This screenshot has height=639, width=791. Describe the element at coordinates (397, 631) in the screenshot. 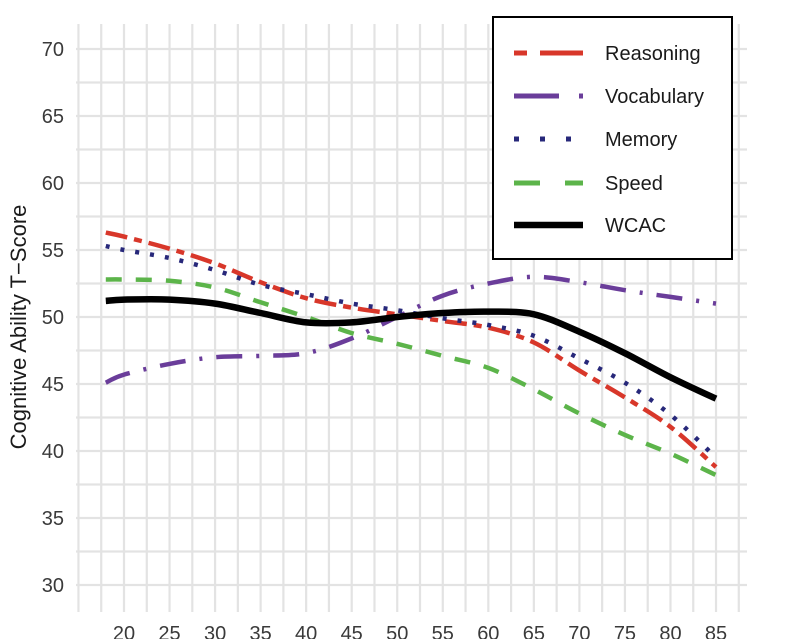

I see `x-tick-label: 50` at that location.